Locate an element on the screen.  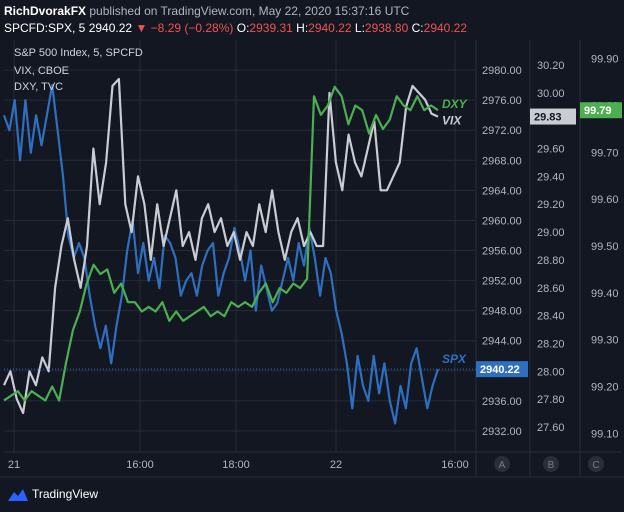
vix-axis-tick: 30.00 is located at coordinates (551, 94).